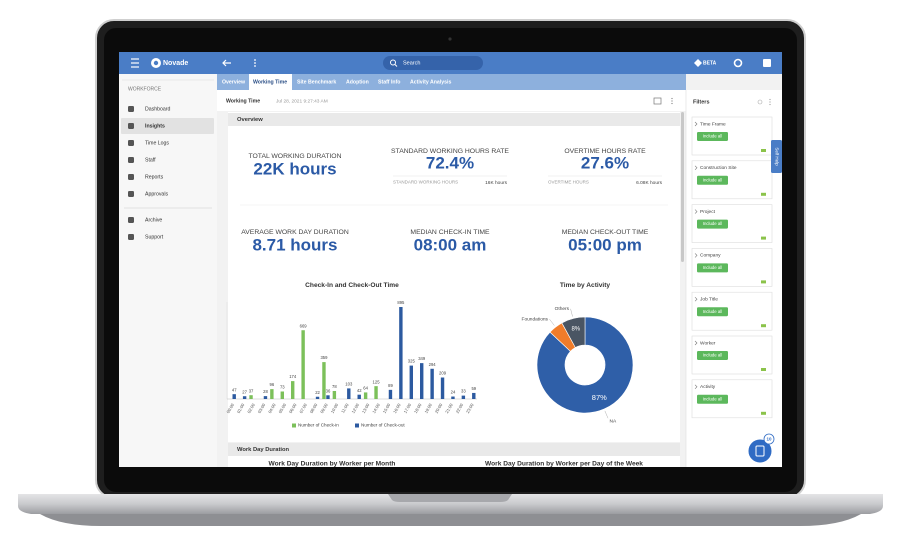  I want to click on sidebar-item: Time Logs, so click(157, 143).